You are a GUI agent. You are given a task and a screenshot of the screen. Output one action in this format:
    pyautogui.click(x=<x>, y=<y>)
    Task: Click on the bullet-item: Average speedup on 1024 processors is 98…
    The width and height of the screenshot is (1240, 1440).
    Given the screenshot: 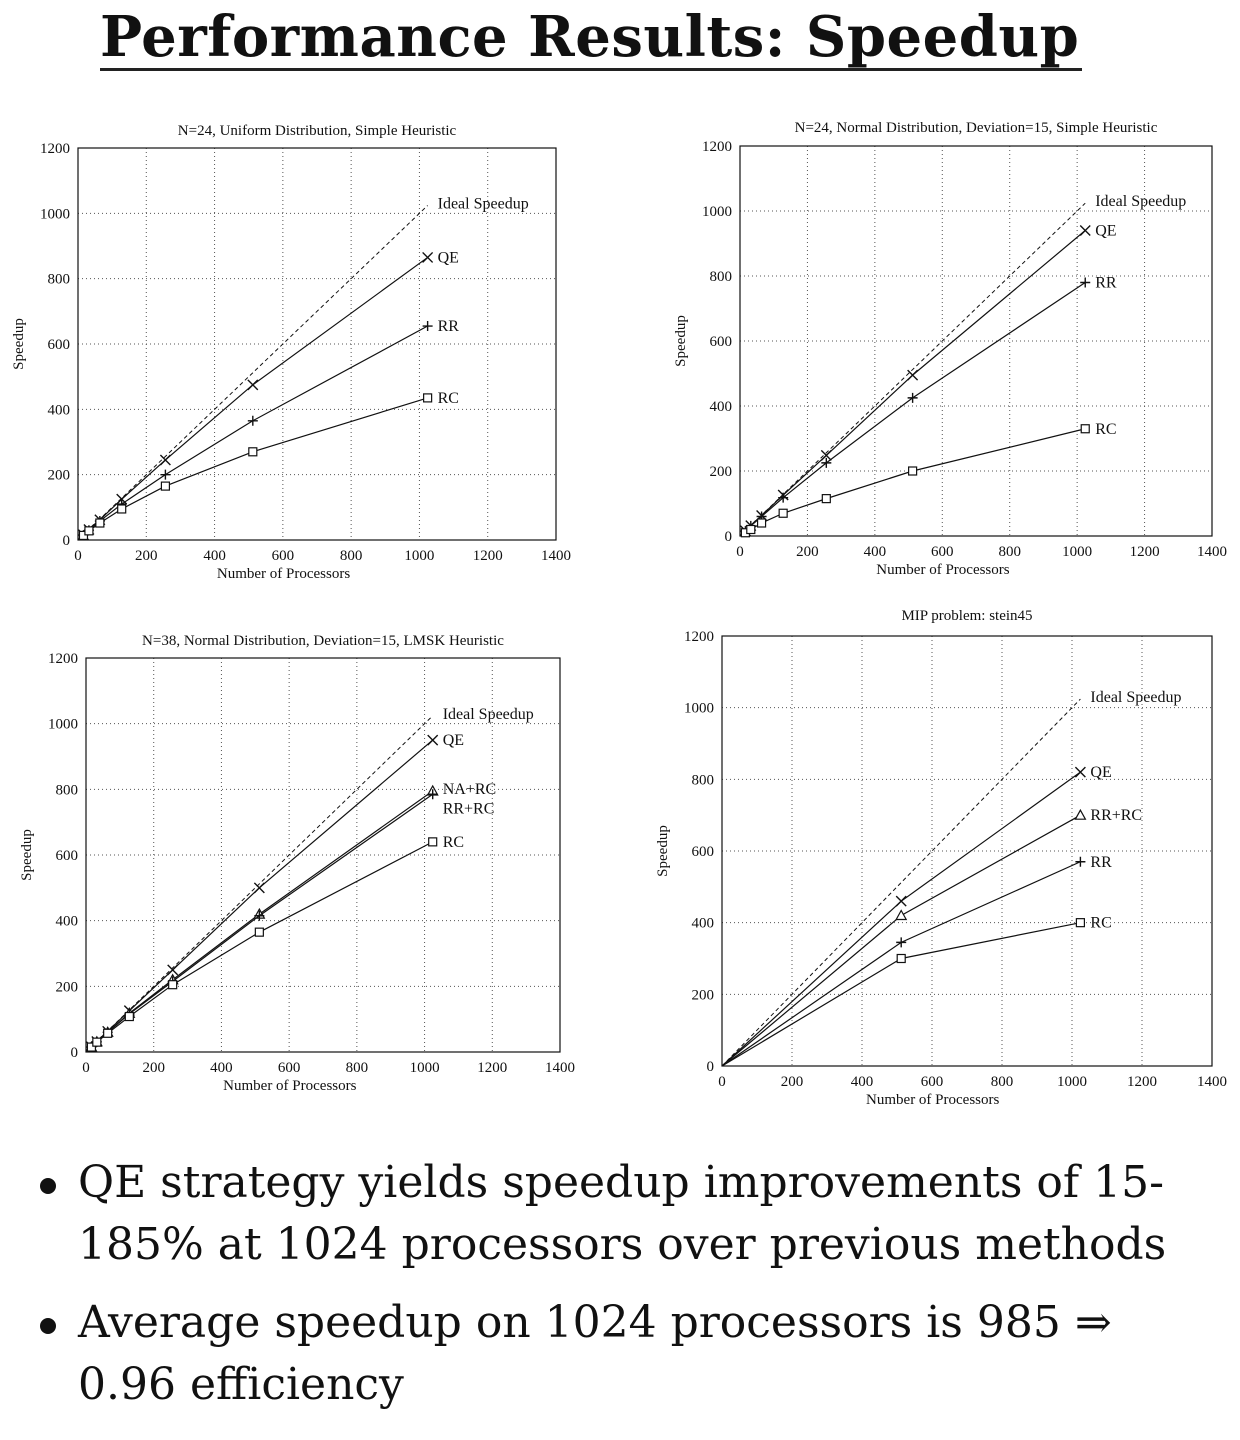 What is the action you would take?
    pyautogui.click(x=623, y=1354)
    